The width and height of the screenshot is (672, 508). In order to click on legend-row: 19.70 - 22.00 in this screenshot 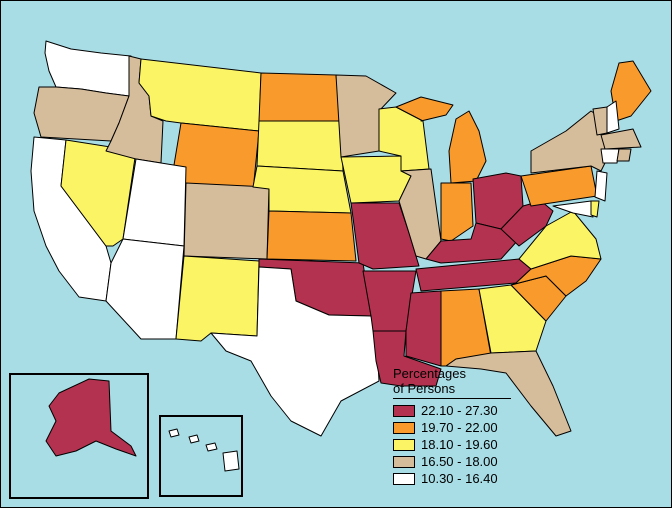, I will do `click(458, 427)`.